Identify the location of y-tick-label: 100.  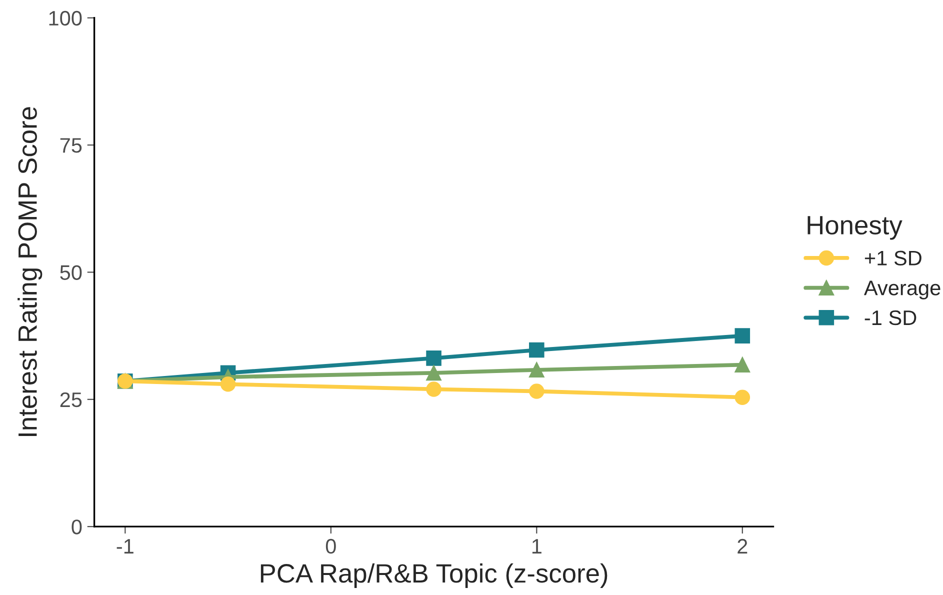
(65, 18).